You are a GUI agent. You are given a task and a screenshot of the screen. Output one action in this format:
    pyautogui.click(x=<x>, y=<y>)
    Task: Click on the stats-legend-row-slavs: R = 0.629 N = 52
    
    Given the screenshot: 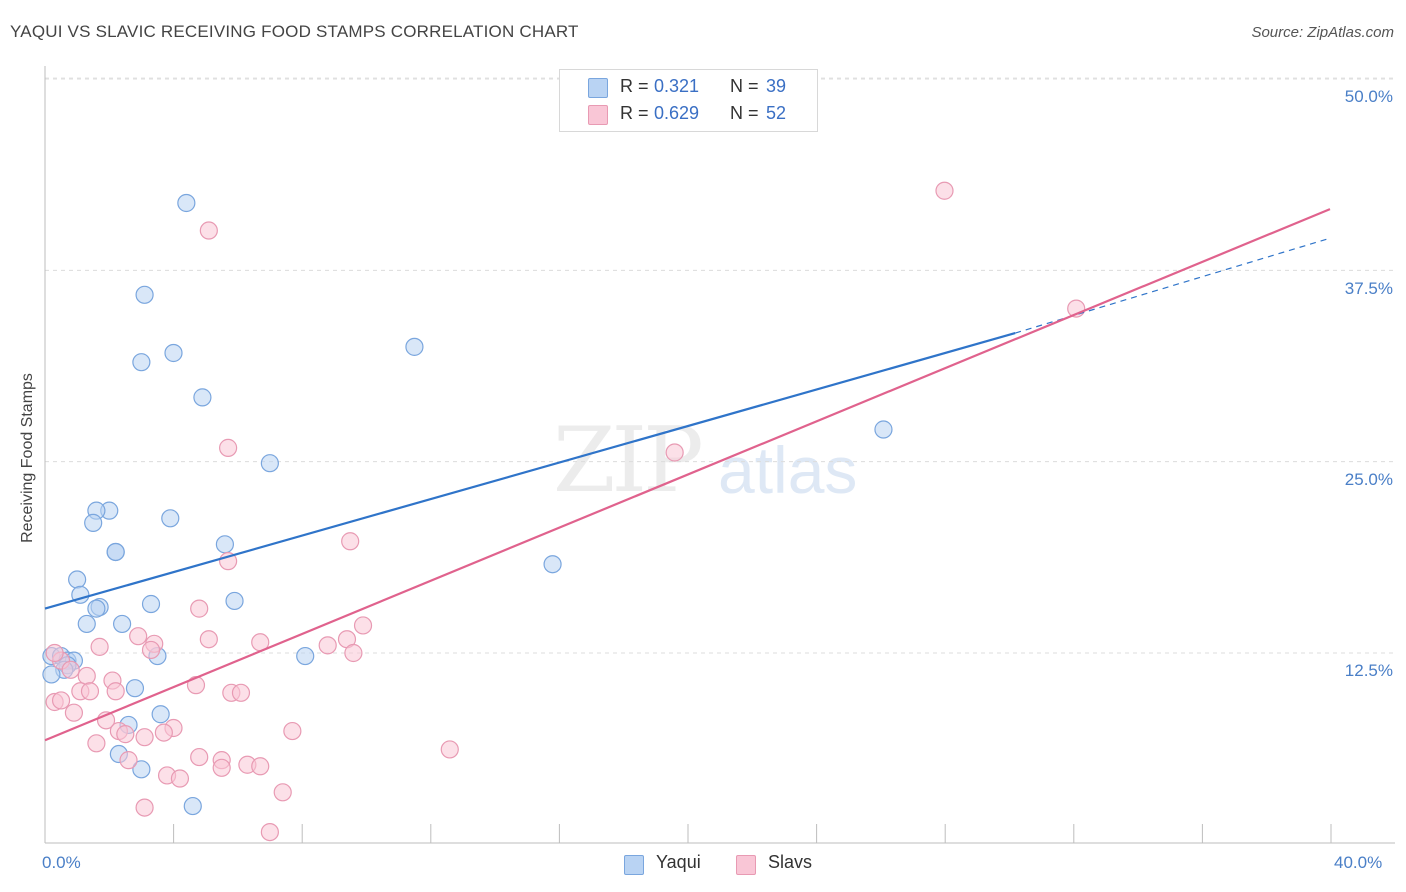 What is the action you would take?
    pyautogui.click(x=688, y=114)
    